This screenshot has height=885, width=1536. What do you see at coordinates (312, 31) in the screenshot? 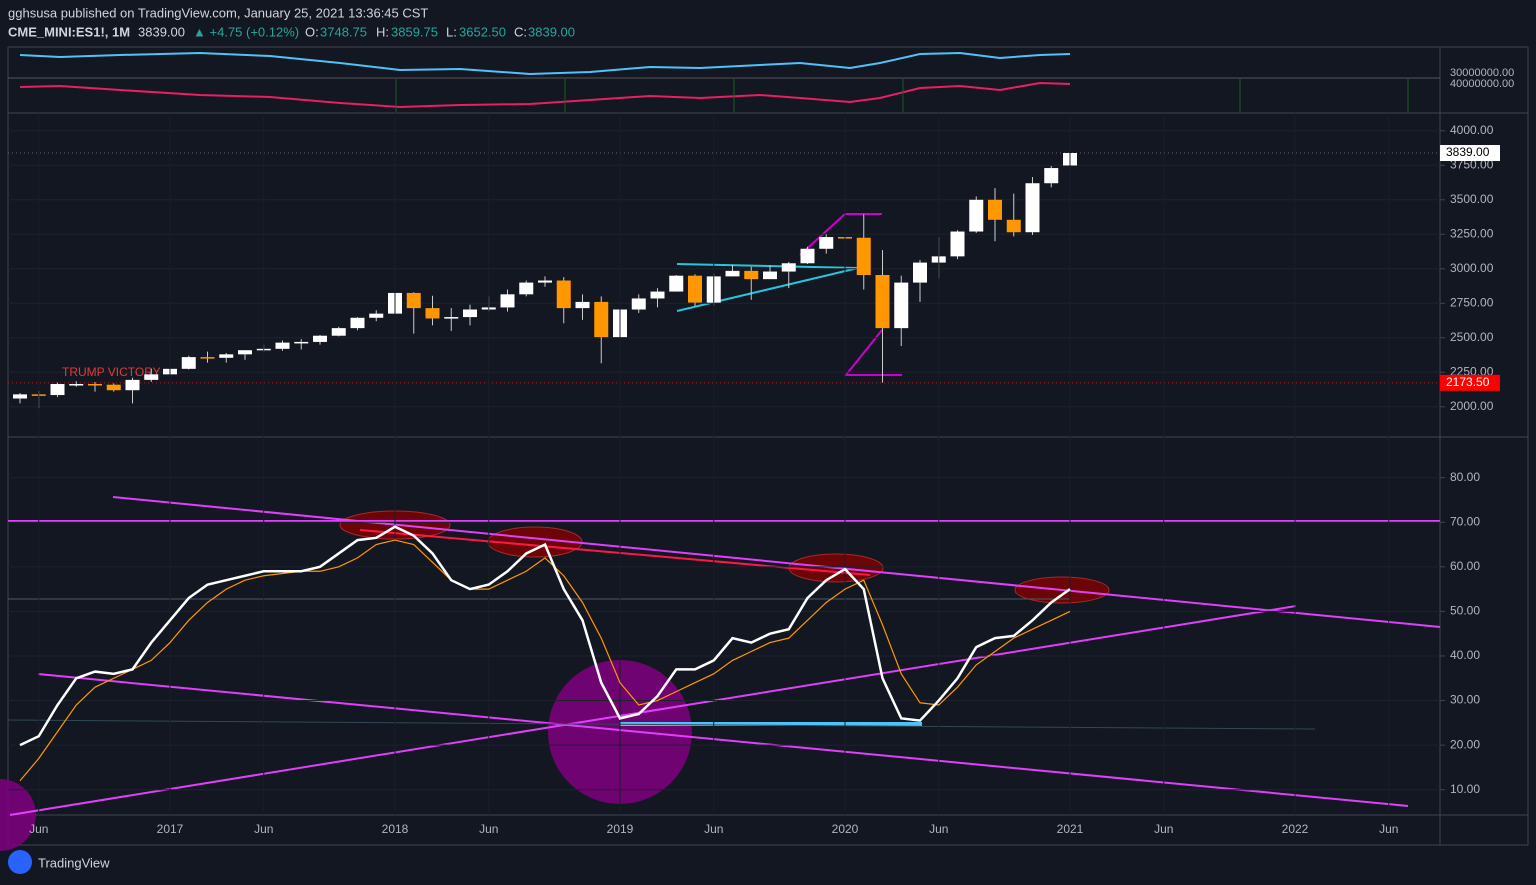
I see `open-label: O:` at bounding box center [312, 31].